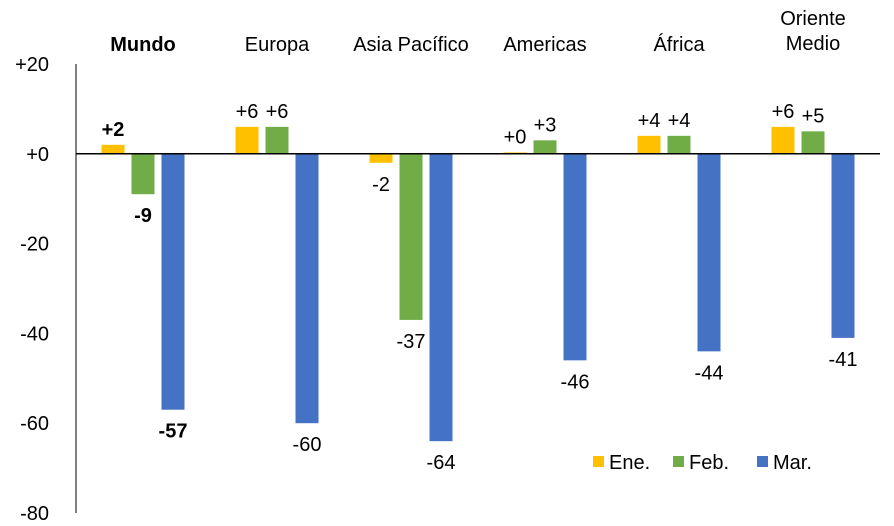 The image size is (894, 526). What do you see at coordinates (813, 116) in the screenshot?
I see `data-label: +5` at bounding box center [813, 116].